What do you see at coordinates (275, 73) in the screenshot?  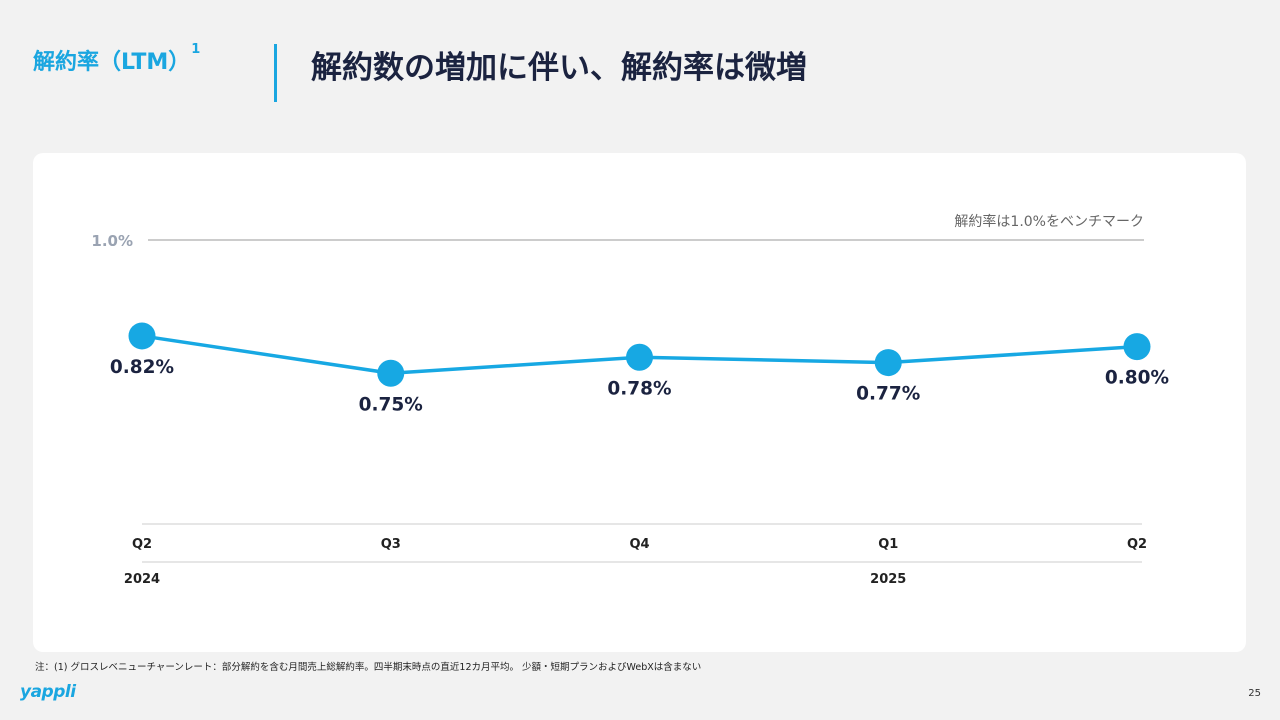 I see `title-divider` at bounding box center [275, 73].